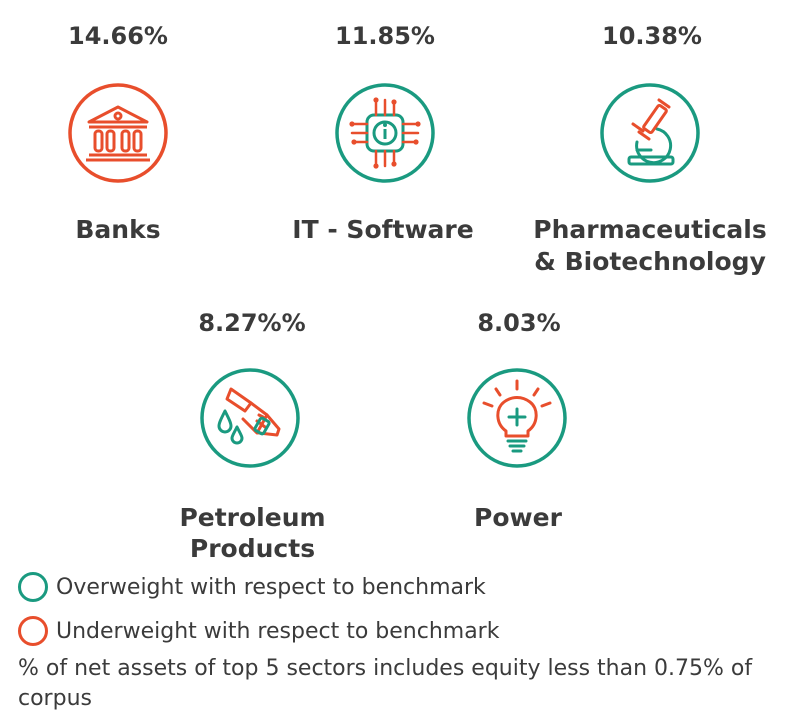  Describe the element at coordinates (271, 587) in the screenshot. I see `legend-overweight-label: Overweight with respect to benchmark` at that location.